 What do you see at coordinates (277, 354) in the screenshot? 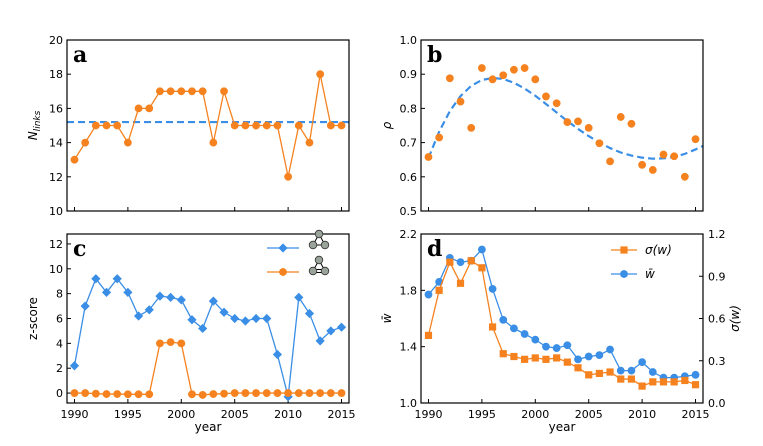
I see `point-c-0-2009` at bounding box center [277, 354].